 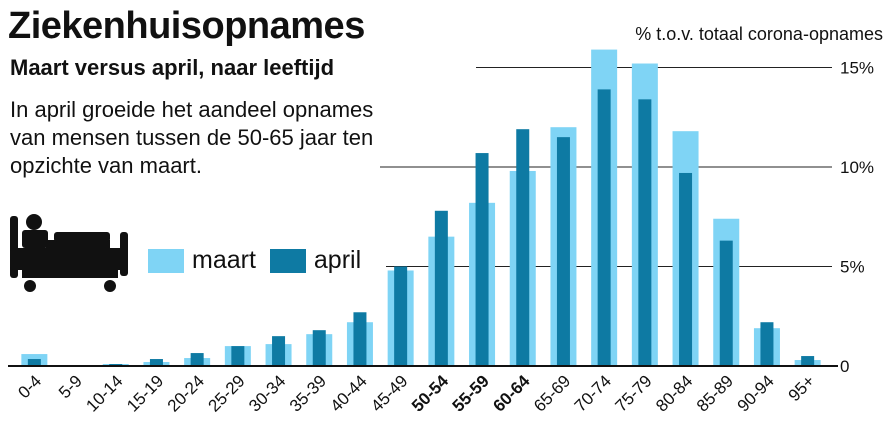 What do you see at coordinates (633, 393) in the screenshot?
I see `x-tick-label: 75-79` at bounding box center [633, 393].